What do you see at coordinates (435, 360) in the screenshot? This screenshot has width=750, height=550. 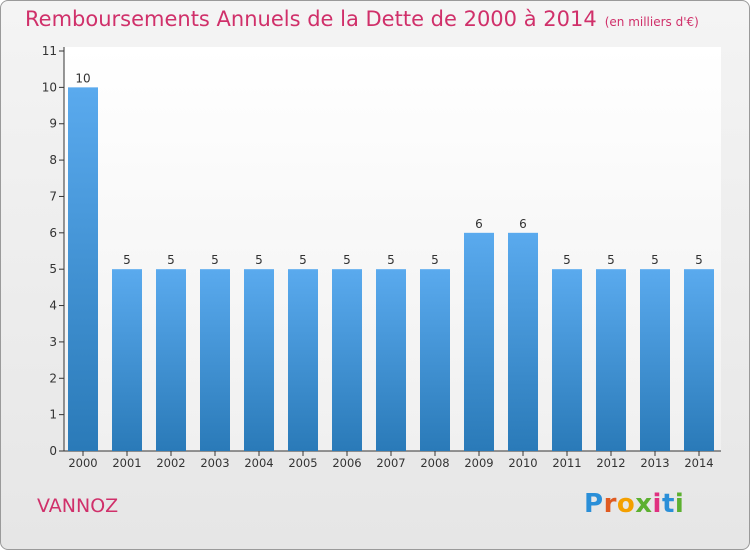 I see `bar-2008` at bounding box center [435, 360].